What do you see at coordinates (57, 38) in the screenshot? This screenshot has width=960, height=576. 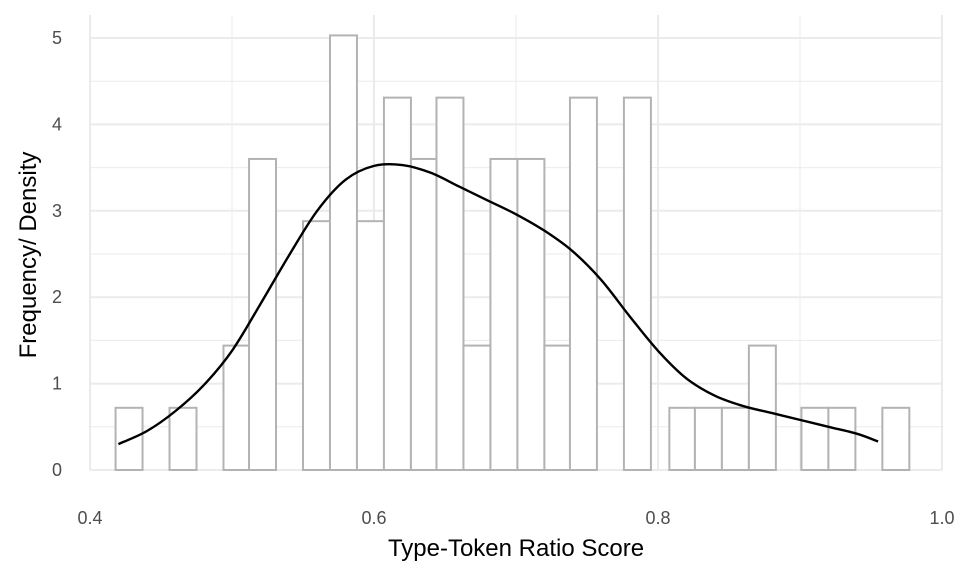 I see `y-tick-label: 5` at bounding box center [57, 38].